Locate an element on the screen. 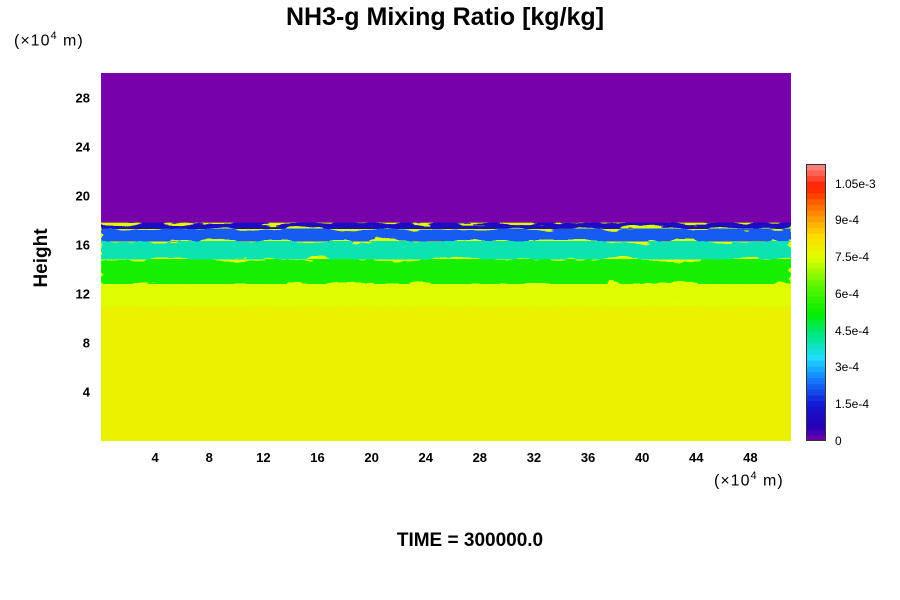  x-tick-label: 32 is located at coordinates (534, 457).